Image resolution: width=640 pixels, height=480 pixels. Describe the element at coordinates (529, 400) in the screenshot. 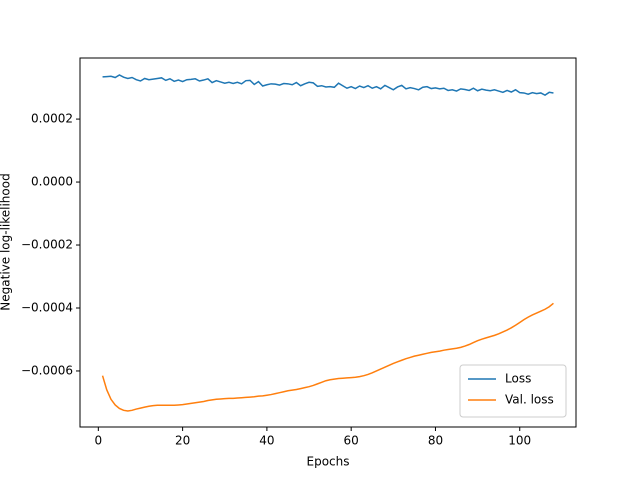

I see `legend-label: Val. loss` at that location.